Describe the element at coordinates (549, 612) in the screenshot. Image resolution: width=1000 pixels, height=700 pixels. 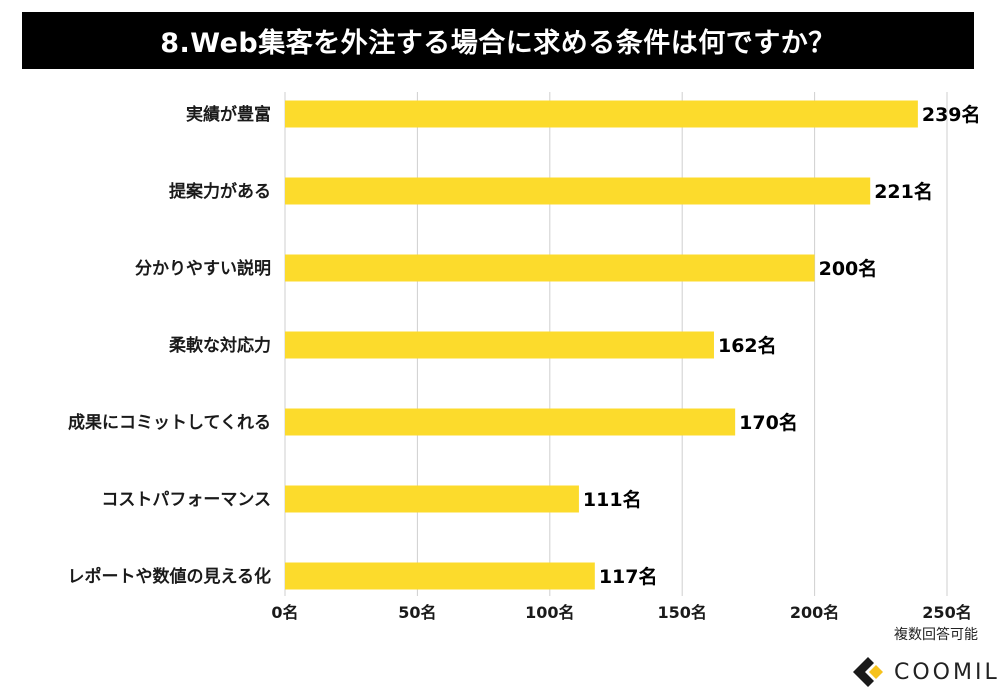
I see `tick-label: 100名` at that location.